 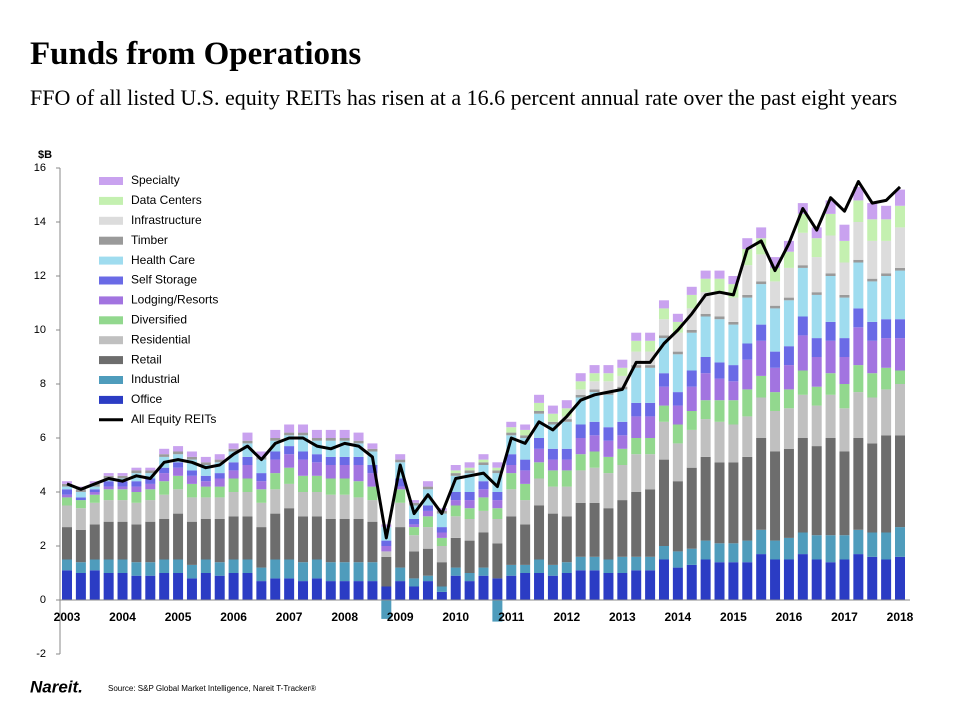 What do you see at coordinates (146, 359) in the screenshot?
I see `legend-label: Retail` at bounding box center [146, 359].